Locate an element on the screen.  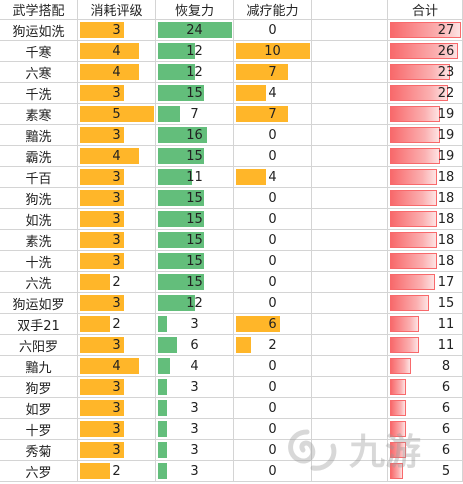
cost-cell: 2 is located at coordinates (117, 324).